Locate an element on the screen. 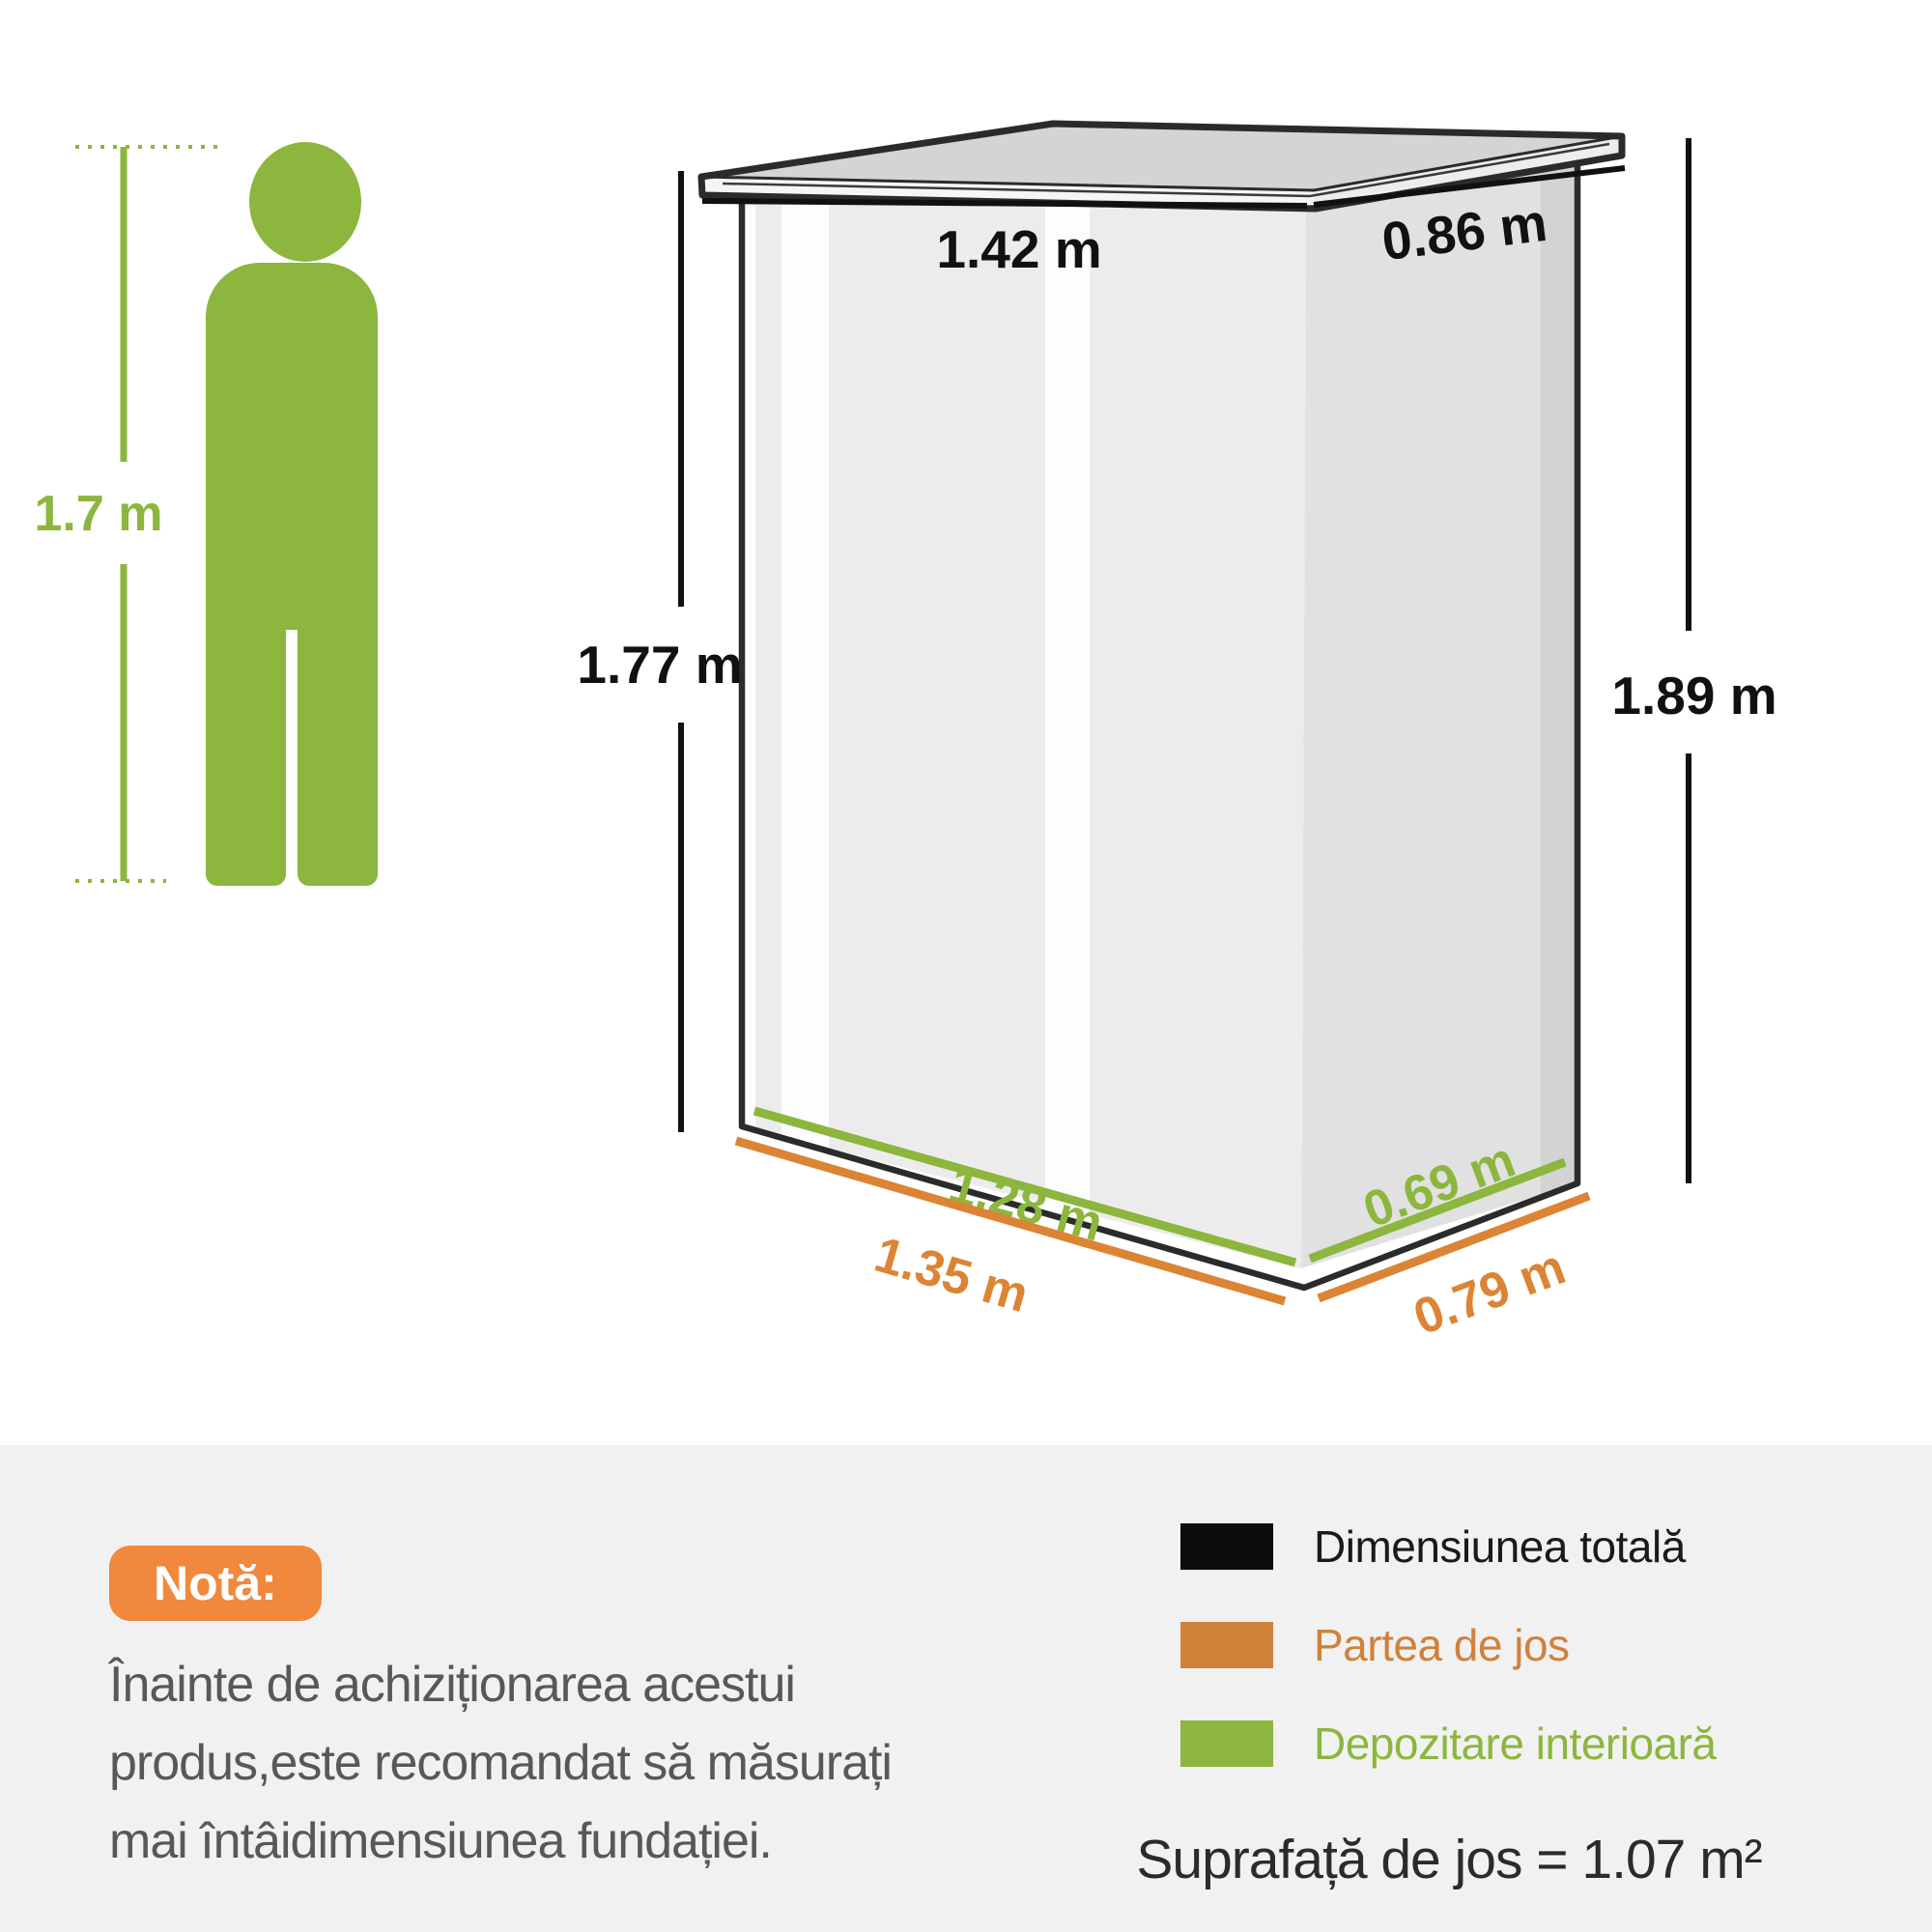  base-depth-line is located at coordinates (1454, 1247).